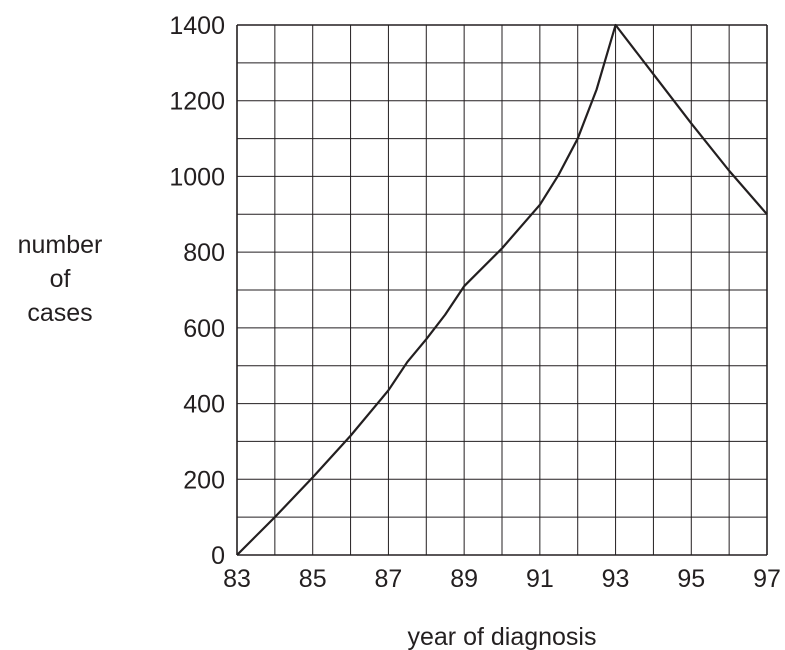  What do you see at coordinates (767, 579) in the screenshot?
I see `x-tick-label: 97` at bounding box center [767, 579].